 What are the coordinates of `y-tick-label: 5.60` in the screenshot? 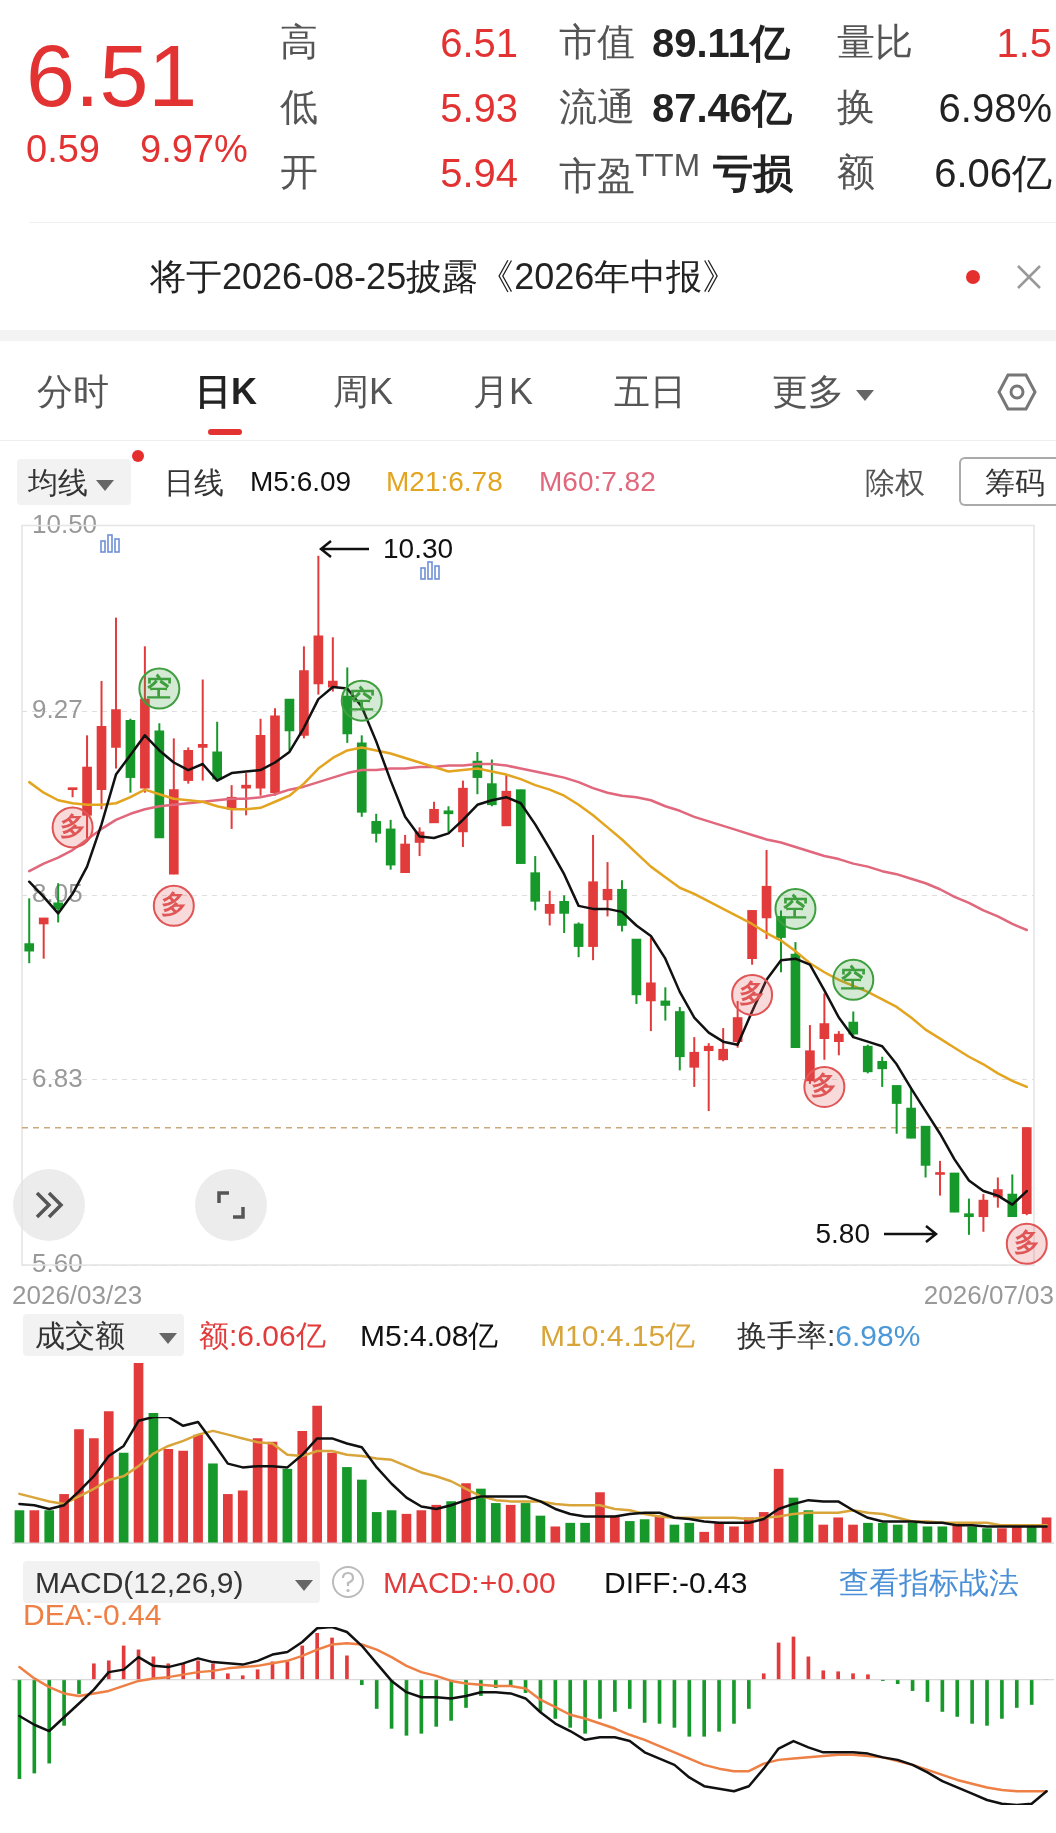 It's located at (57, 1263).